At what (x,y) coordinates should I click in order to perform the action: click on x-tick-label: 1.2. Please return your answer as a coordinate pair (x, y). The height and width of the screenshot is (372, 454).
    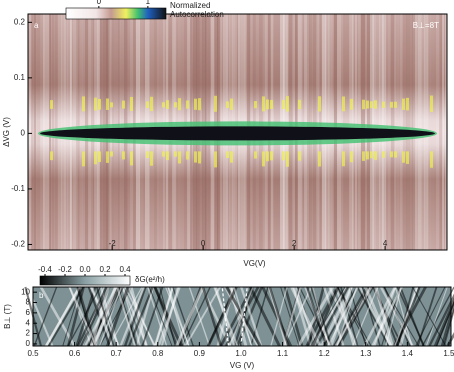
    Looking at the image, I should click on (325, 353).